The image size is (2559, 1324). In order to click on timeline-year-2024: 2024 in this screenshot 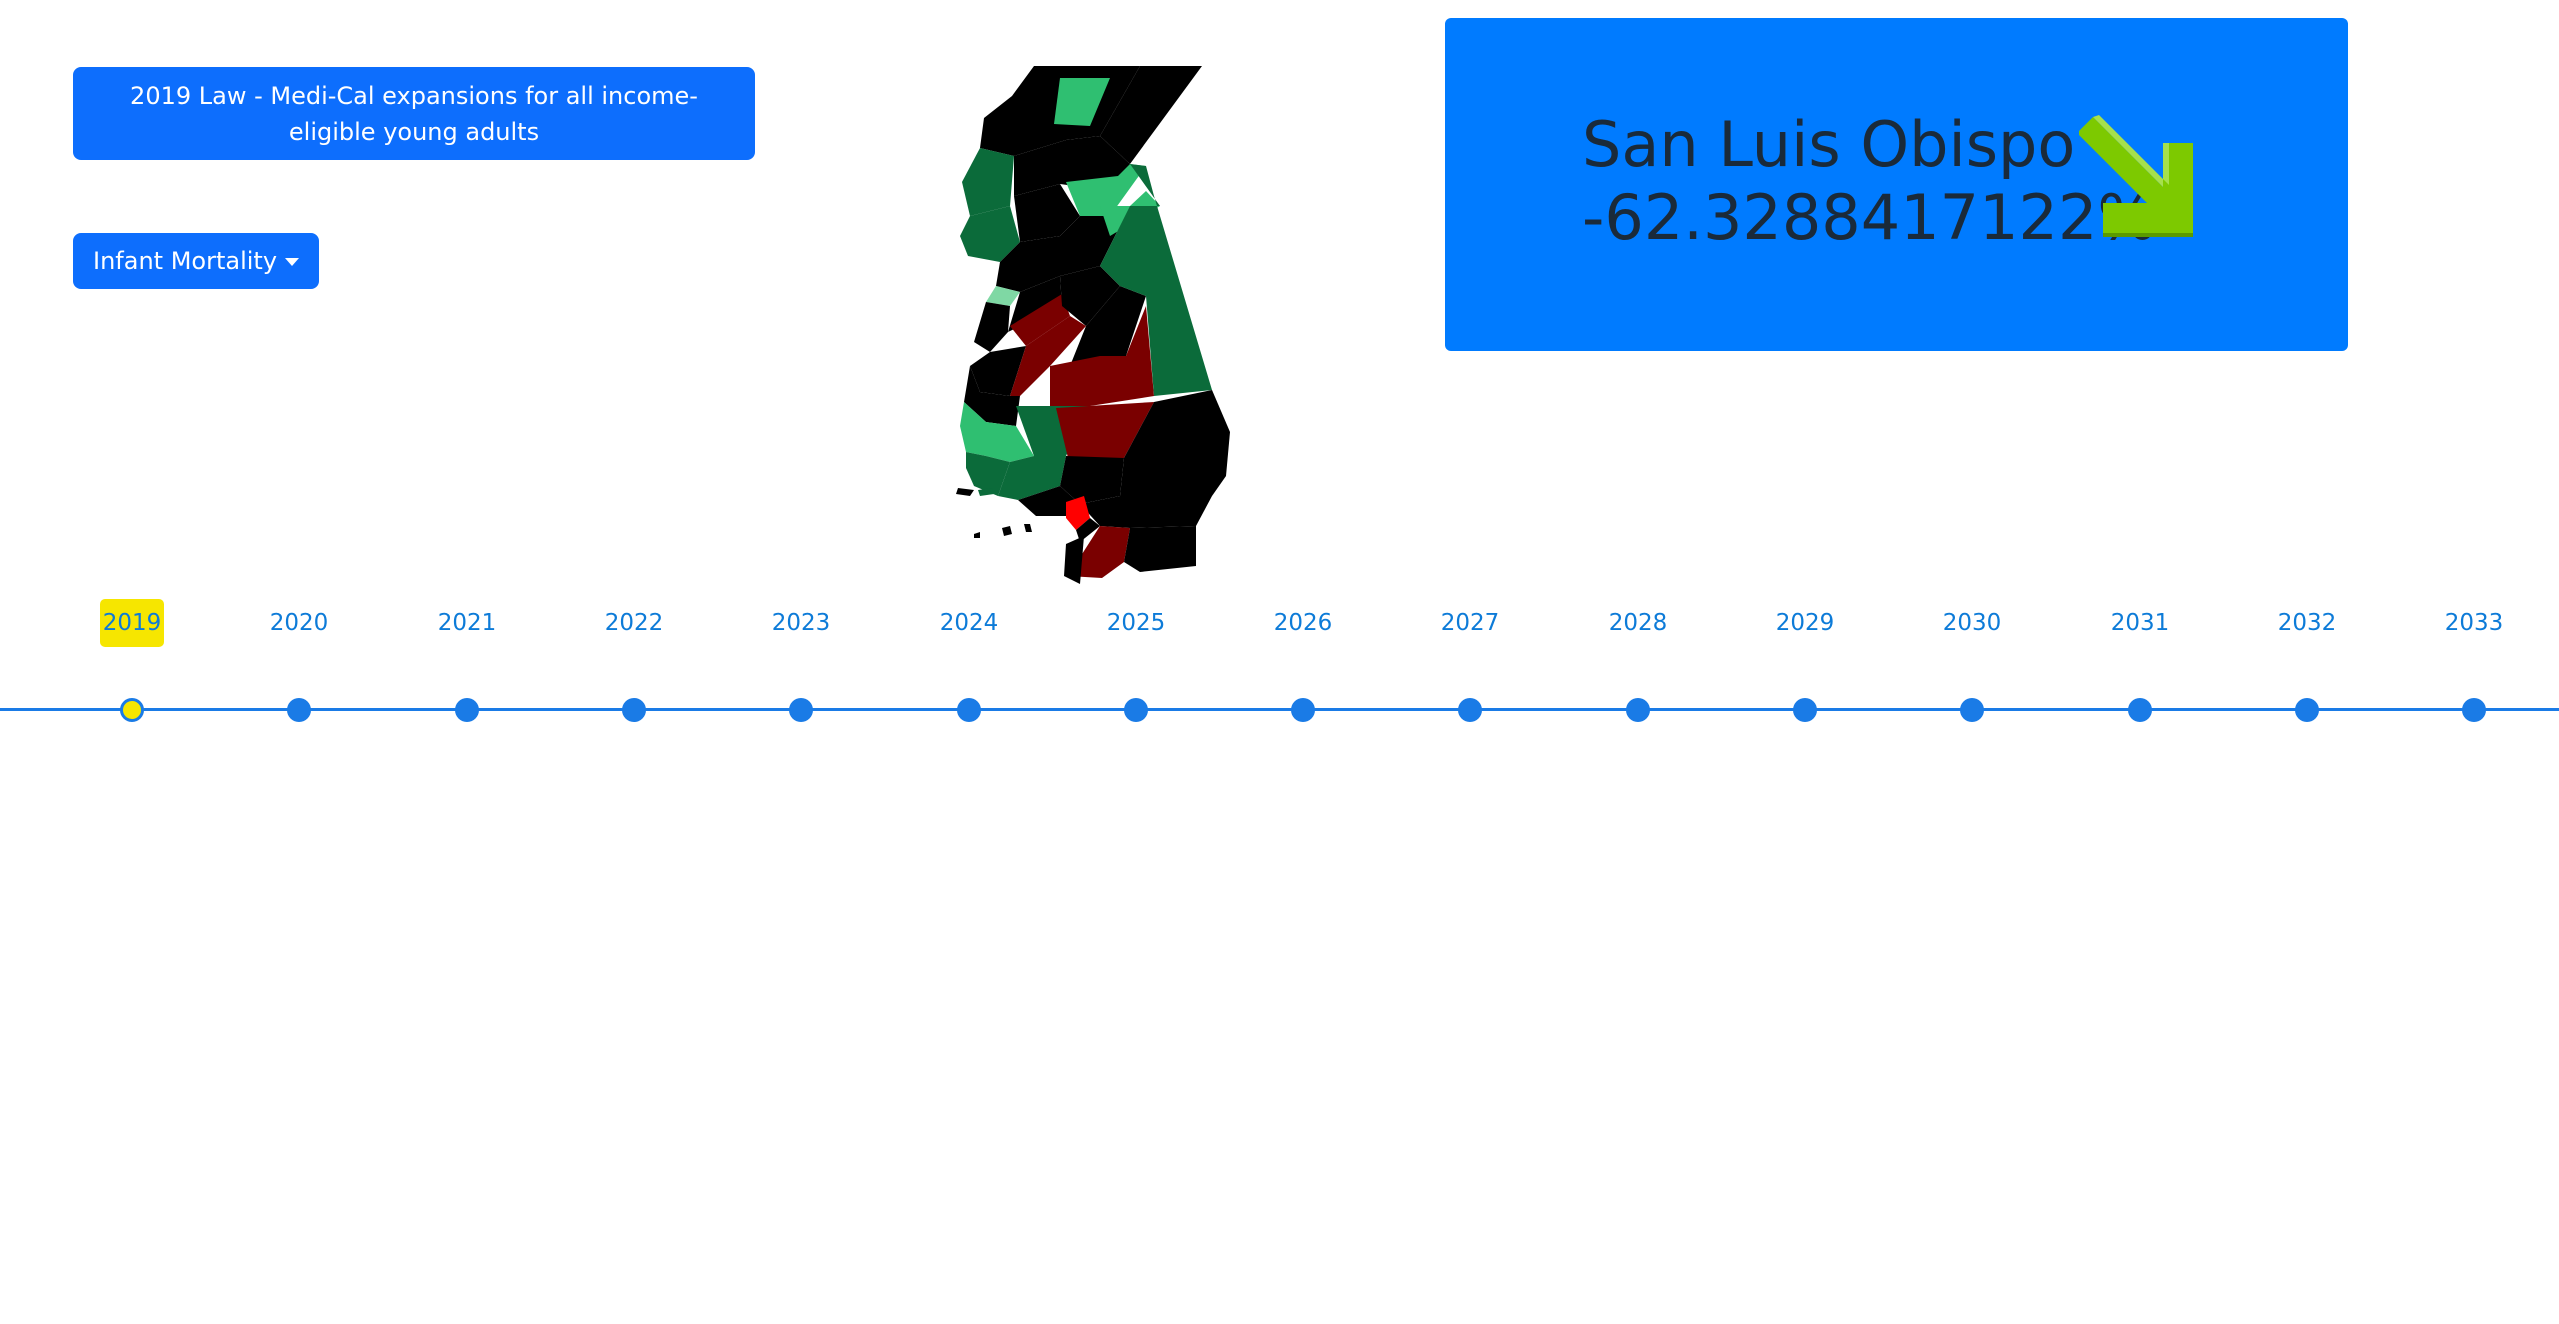, I will do `click(969, 623)`.